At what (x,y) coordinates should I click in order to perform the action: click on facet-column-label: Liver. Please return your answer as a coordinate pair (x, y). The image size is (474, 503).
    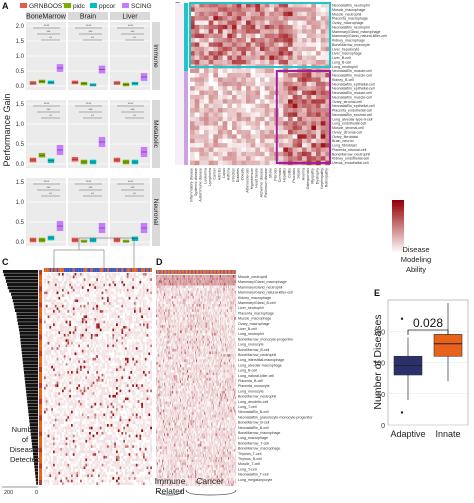
    Looking at the image, I should click on (130, 17).